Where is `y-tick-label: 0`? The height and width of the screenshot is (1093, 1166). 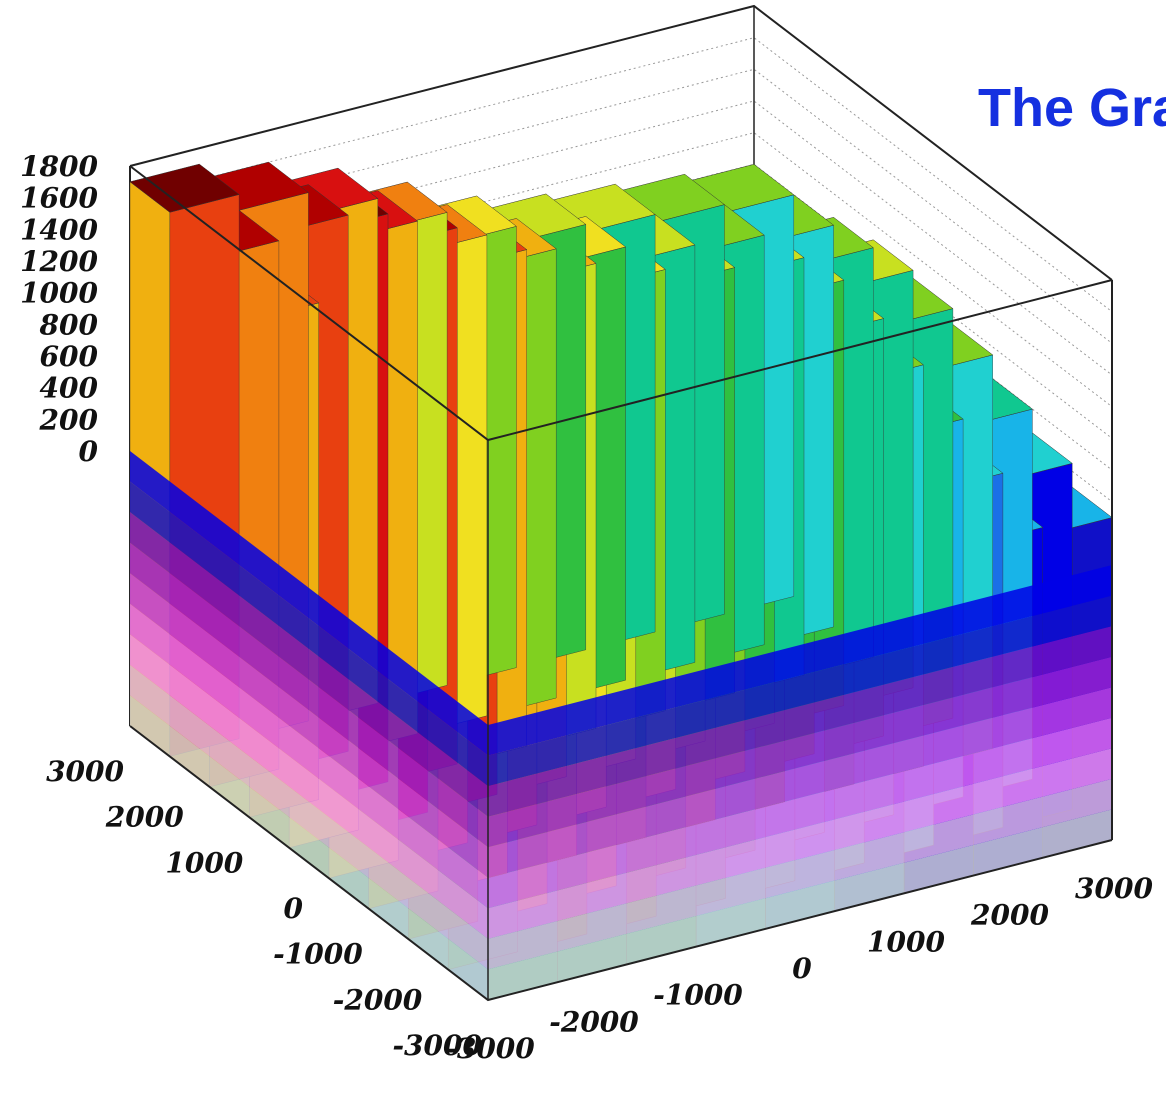 y-tick-label: 0 is located at coordinates (294, 908).